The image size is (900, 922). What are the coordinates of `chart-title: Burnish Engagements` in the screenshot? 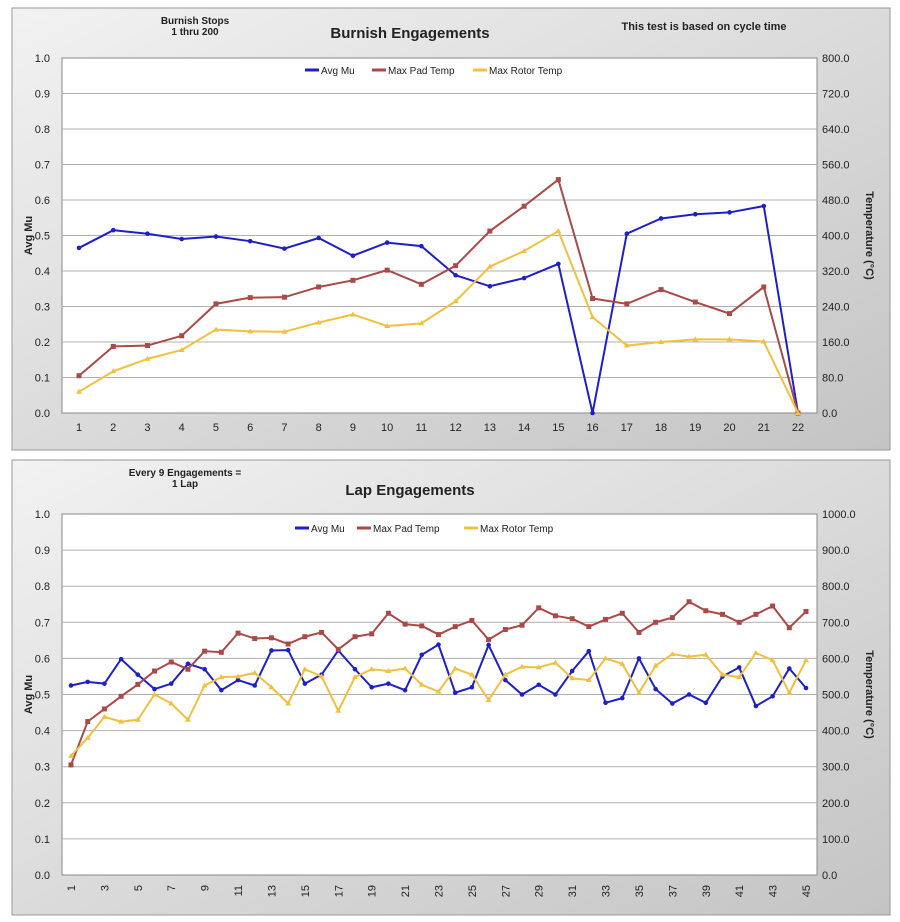 It's located at (409, 33).